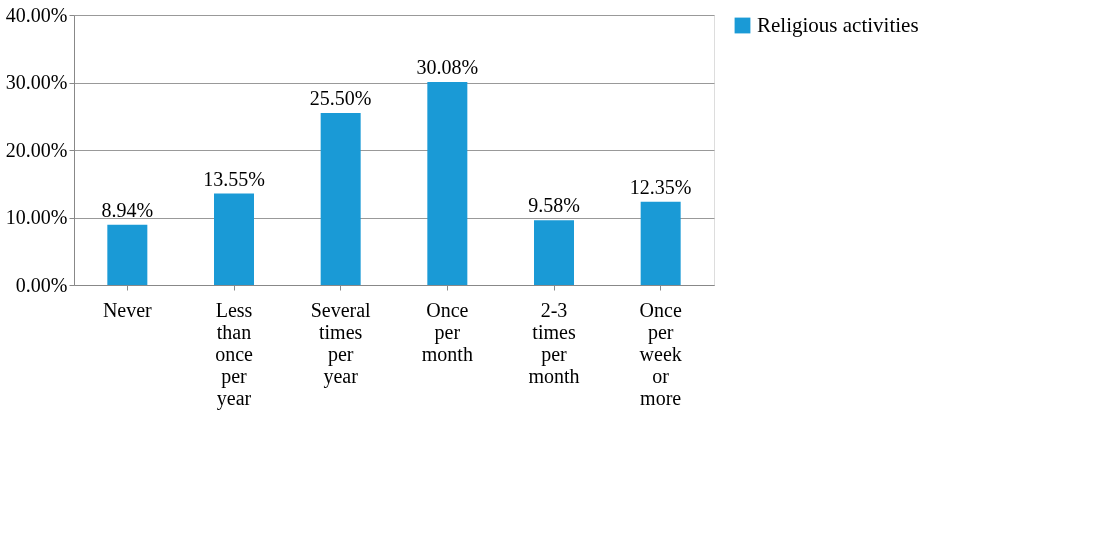 The width and height of the screenshot is (1105, 551). What do you see at coordinates (554, 205) in the screenshot?
I see `data-label: 9.58%` at bounding box center [554, 205].